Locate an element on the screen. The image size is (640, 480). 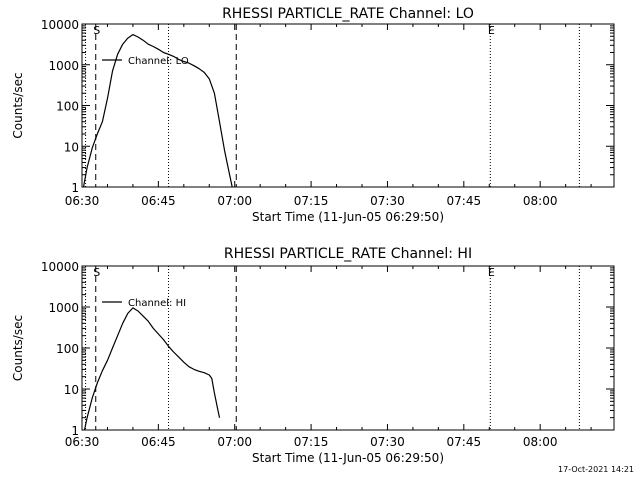
chart2-y-tick-label: 100 is located at coordinates (67, 349).